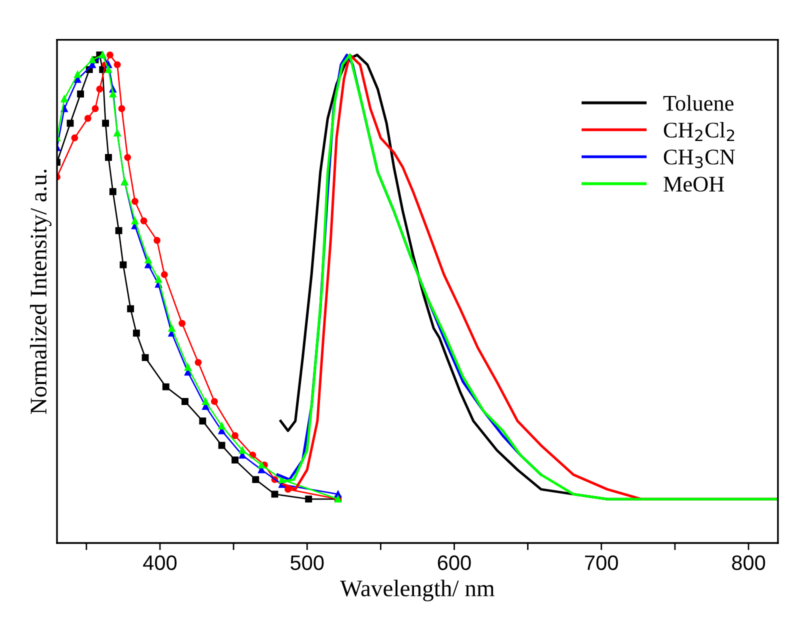 The width and height of the screenshot is (785, 622). I want to click on legend-label: Toluene, so click(698, 103).